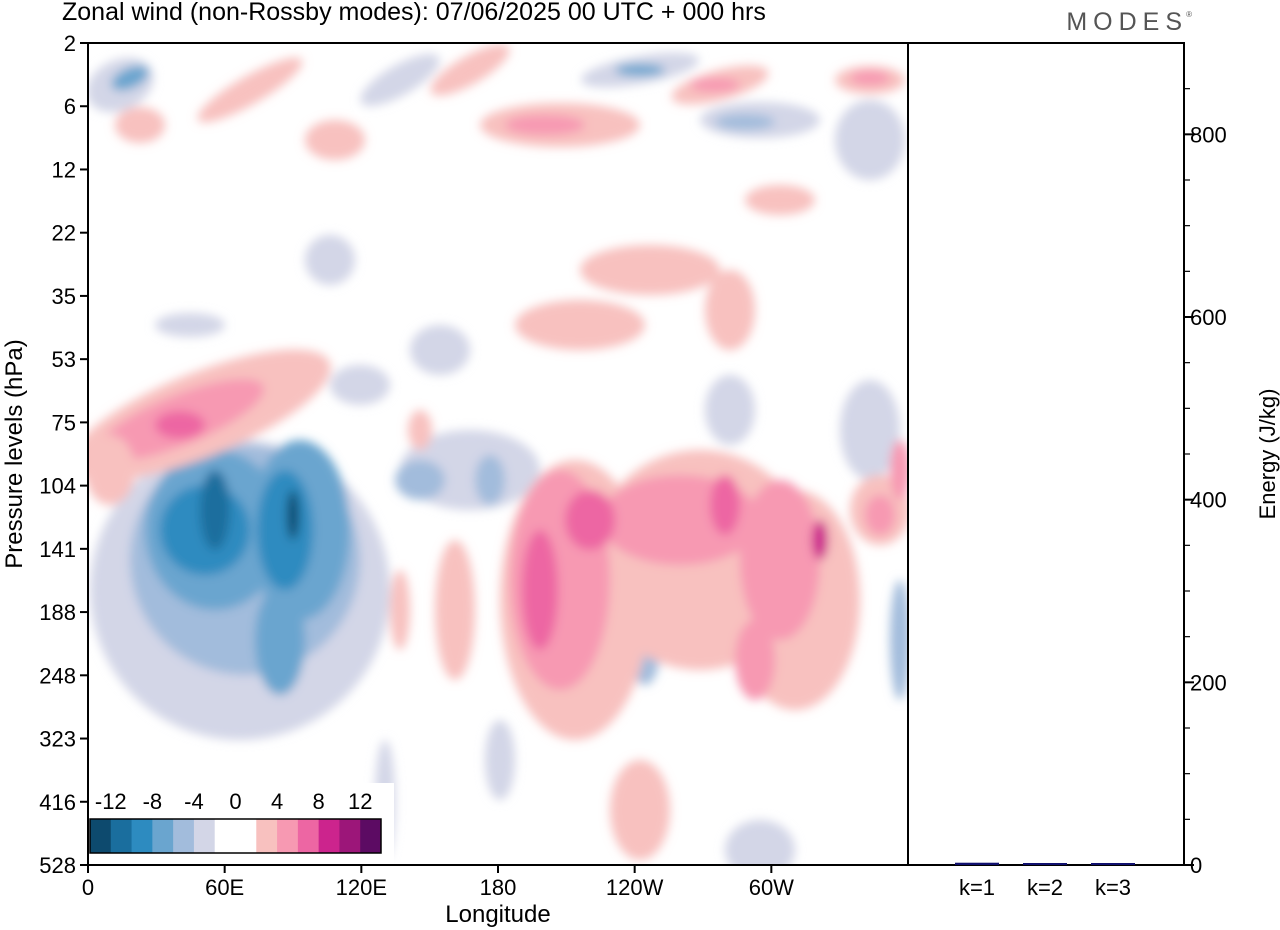 The image size is (1280, 930). I want to click on energy-tick-label: 400, so click(1208, 500).